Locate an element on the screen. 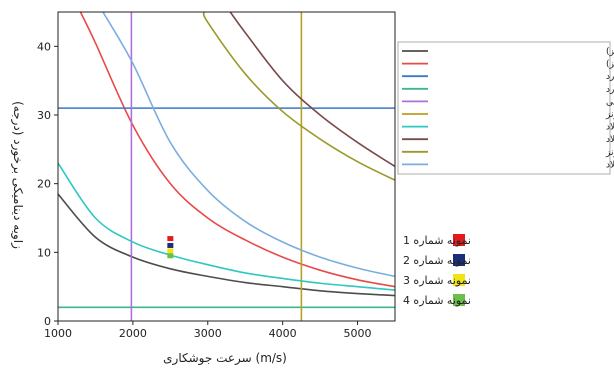 The image size is (614, 373). legend-label-10: مرز بالای ویلمن برای فولاد is located at coordinates (610, 165).